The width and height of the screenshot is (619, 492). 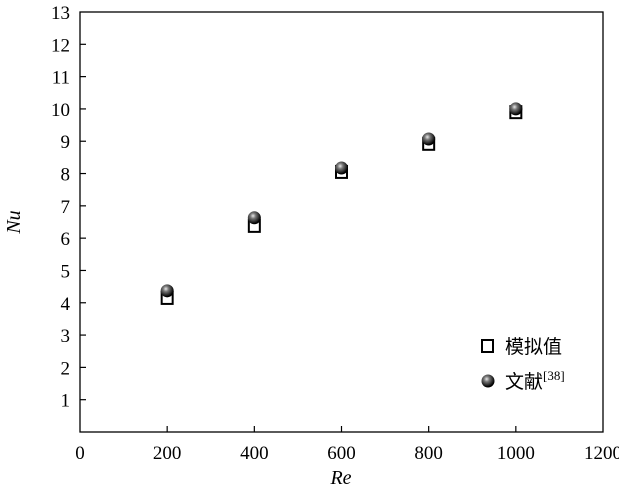 What do you see at coordinates (66, 271) in the screenshot?
I see `y-tick-label: 5` at bounding box center [66, 271].